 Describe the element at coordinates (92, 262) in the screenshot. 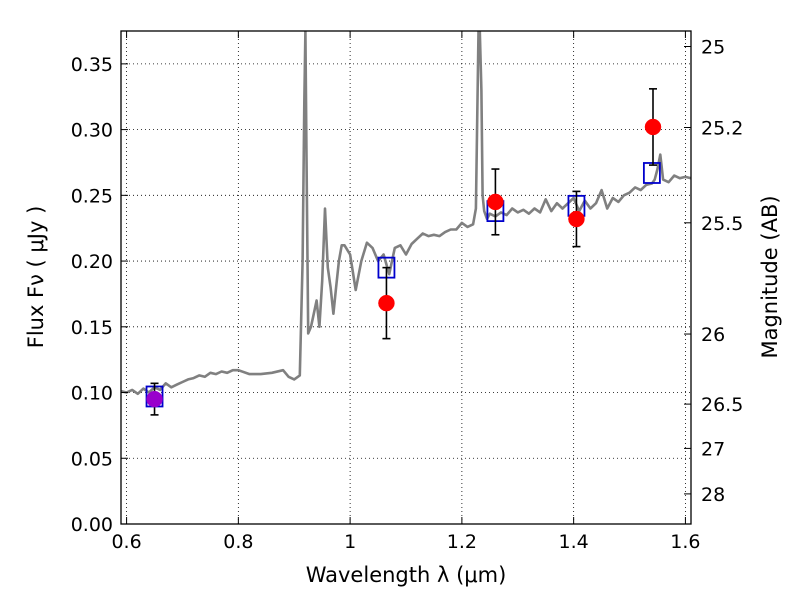

I see `y-tick-label: 0.20` at that location.